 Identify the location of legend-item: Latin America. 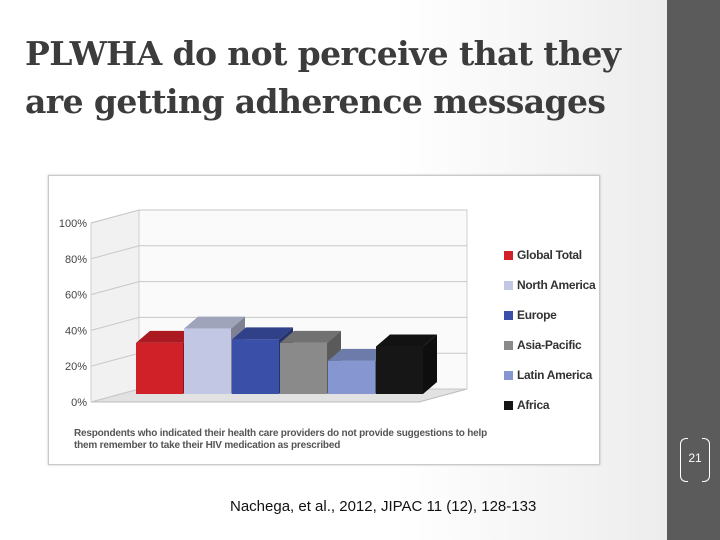
(549, 383).